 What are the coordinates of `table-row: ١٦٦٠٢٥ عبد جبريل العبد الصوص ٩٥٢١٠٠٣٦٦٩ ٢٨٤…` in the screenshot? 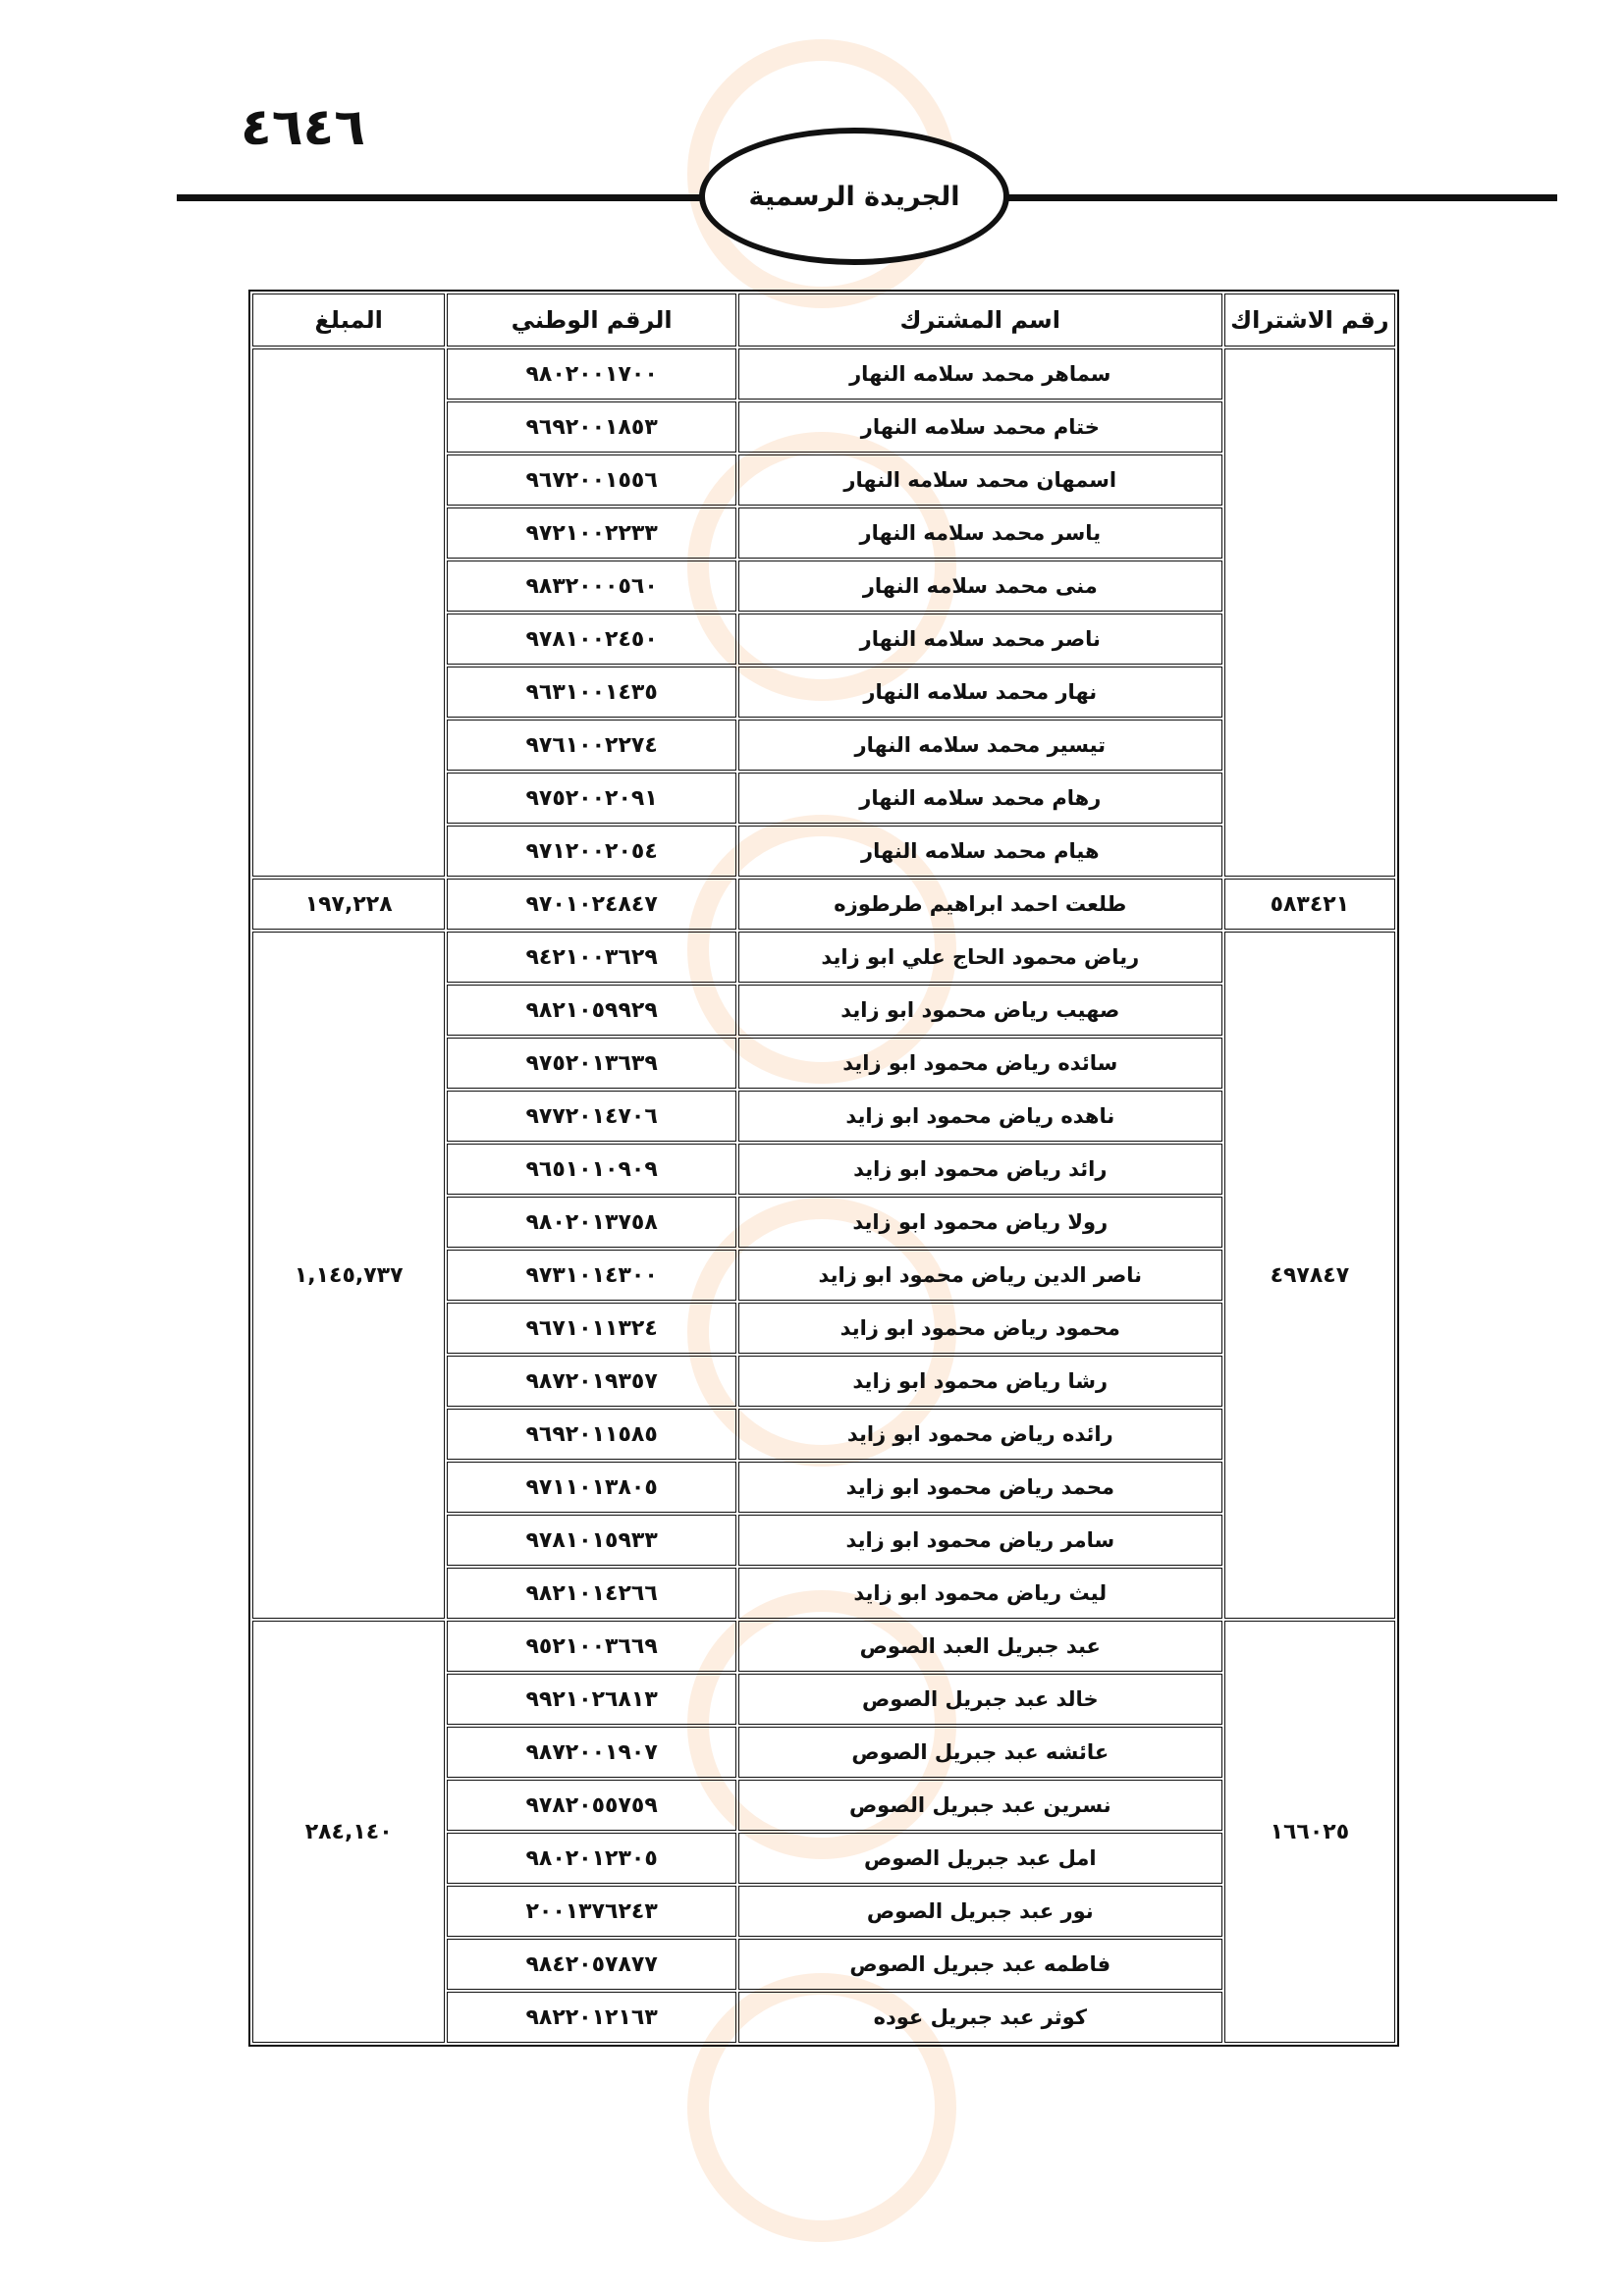 It's located at (823, 1832).